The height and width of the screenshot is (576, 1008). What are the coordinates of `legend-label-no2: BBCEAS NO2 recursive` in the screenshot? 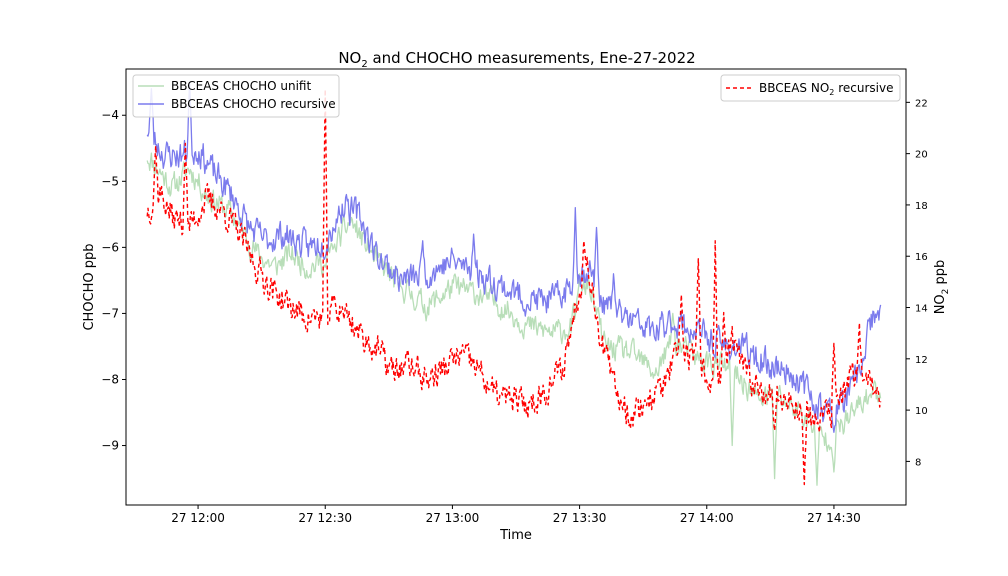 It's located at (826, 89).